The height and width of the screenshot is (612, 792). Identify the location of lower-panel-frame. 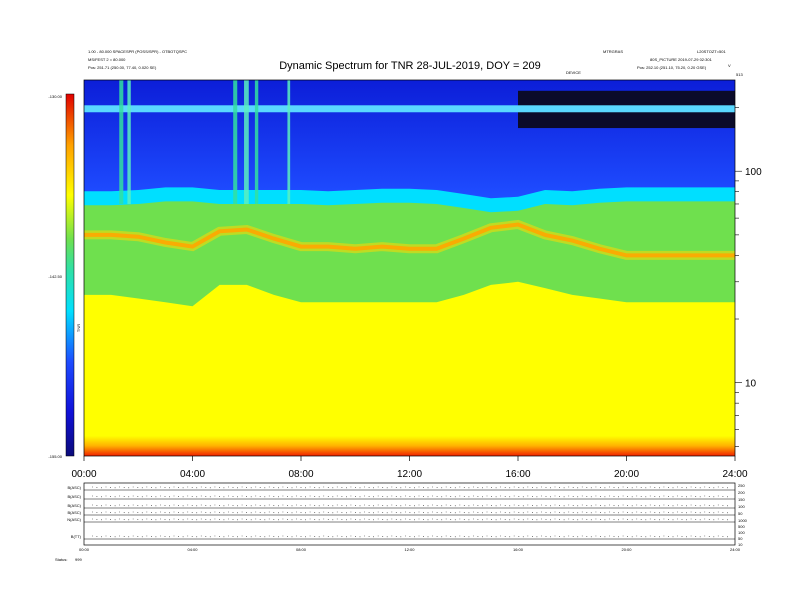
(409, 514).